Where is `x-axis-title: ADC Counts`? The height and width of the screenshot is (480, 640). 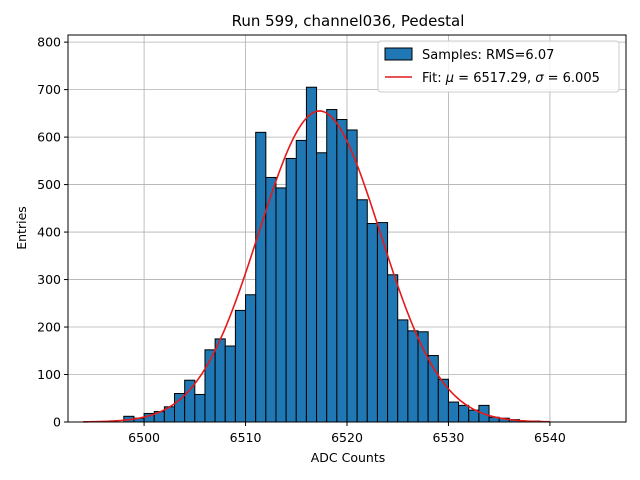
x-axis-title: ADC Counts is located at coordinates (348, 457).